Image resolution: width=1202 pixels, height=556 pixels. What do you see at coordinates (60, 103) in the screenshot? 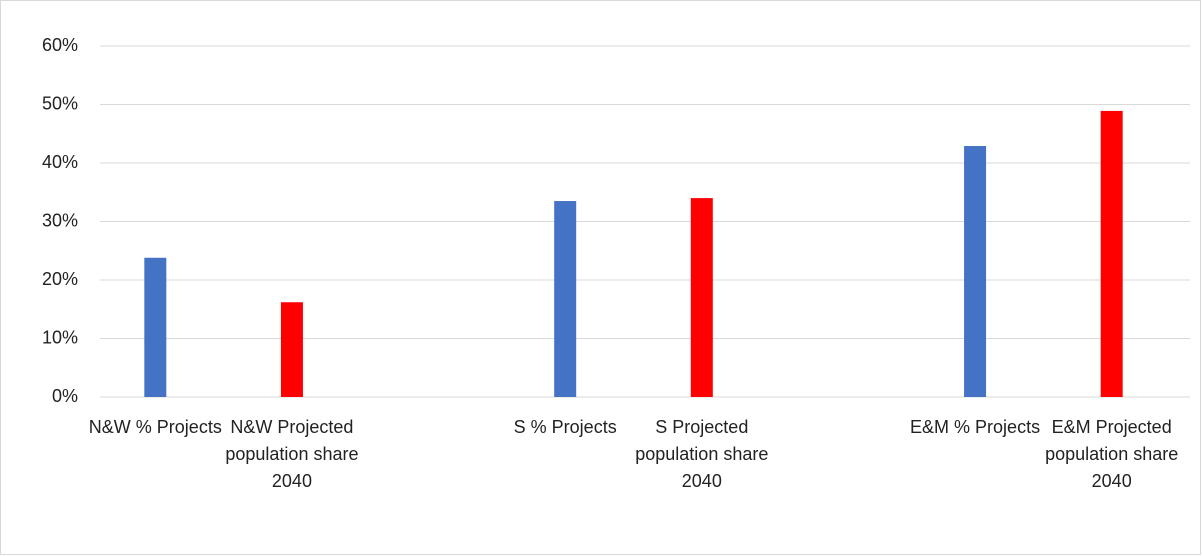
I see `y-tick-label: 50%` at bounding box center [60, 103].